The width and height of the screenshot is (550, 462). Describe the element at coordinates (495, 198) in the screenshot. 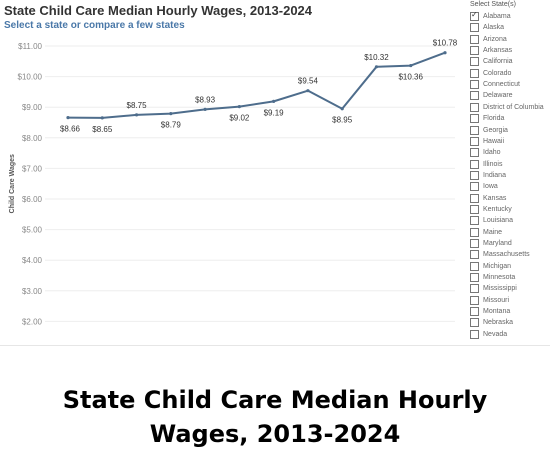

I see `state-option-label: Kansas` at that location.